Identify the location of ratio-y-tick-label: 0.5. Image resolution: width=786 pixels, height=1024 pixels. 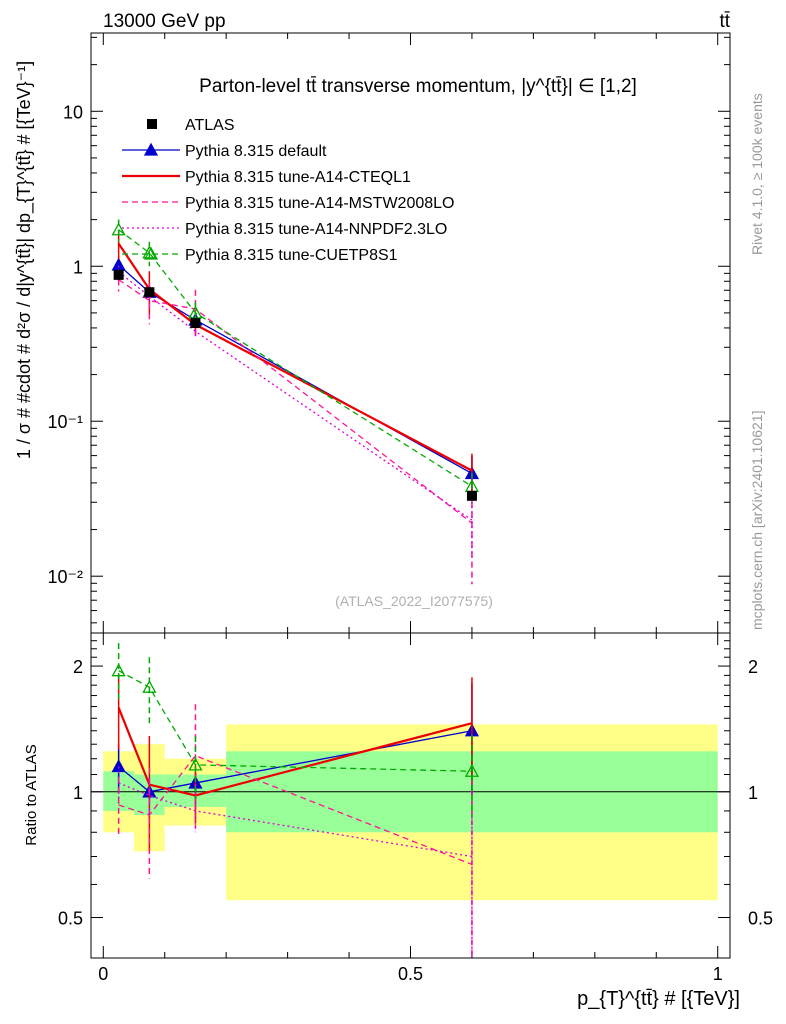
(70, 919).